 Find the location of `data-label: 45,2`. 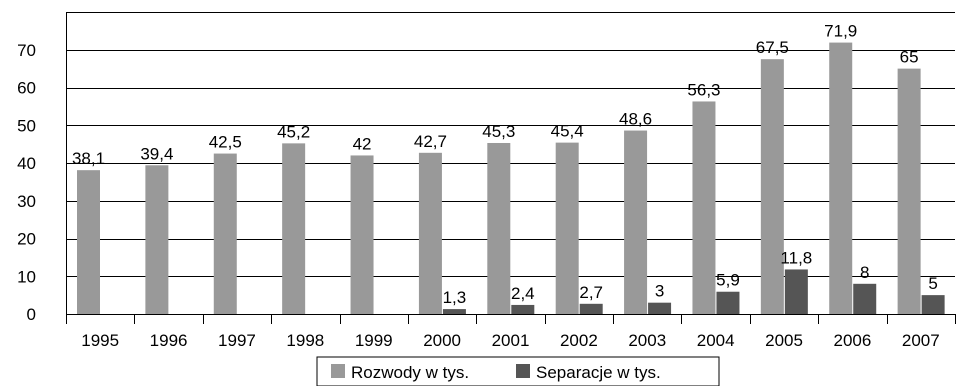

data-label: 45,2 is located at coordinates (293, 131).